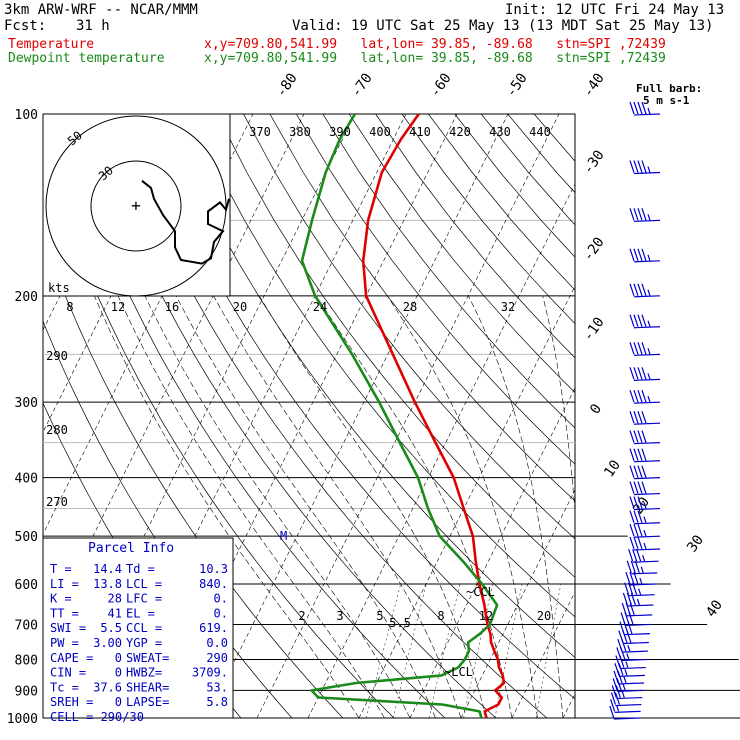 The height and width of the screenshot is (740, 740). I want to click on parcel-key-0-b: Td =, so click(140, 569).